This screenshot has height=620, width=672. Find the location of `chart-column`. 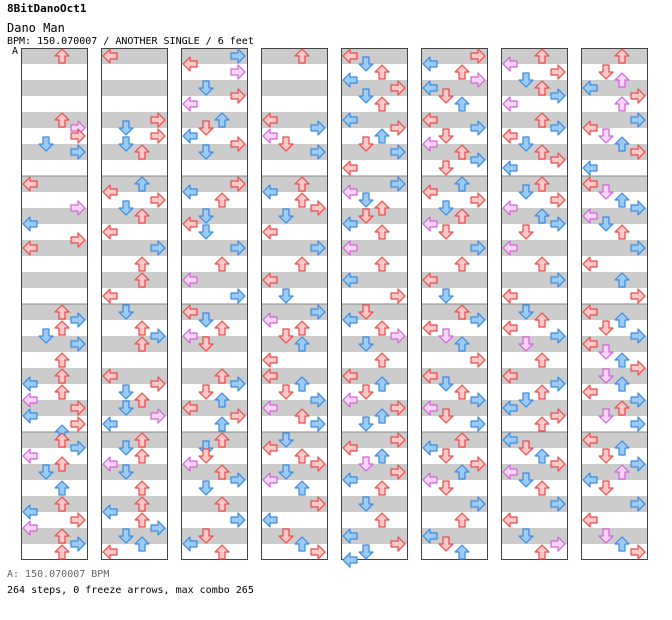

chart-column is located at coordinates (54, 304).